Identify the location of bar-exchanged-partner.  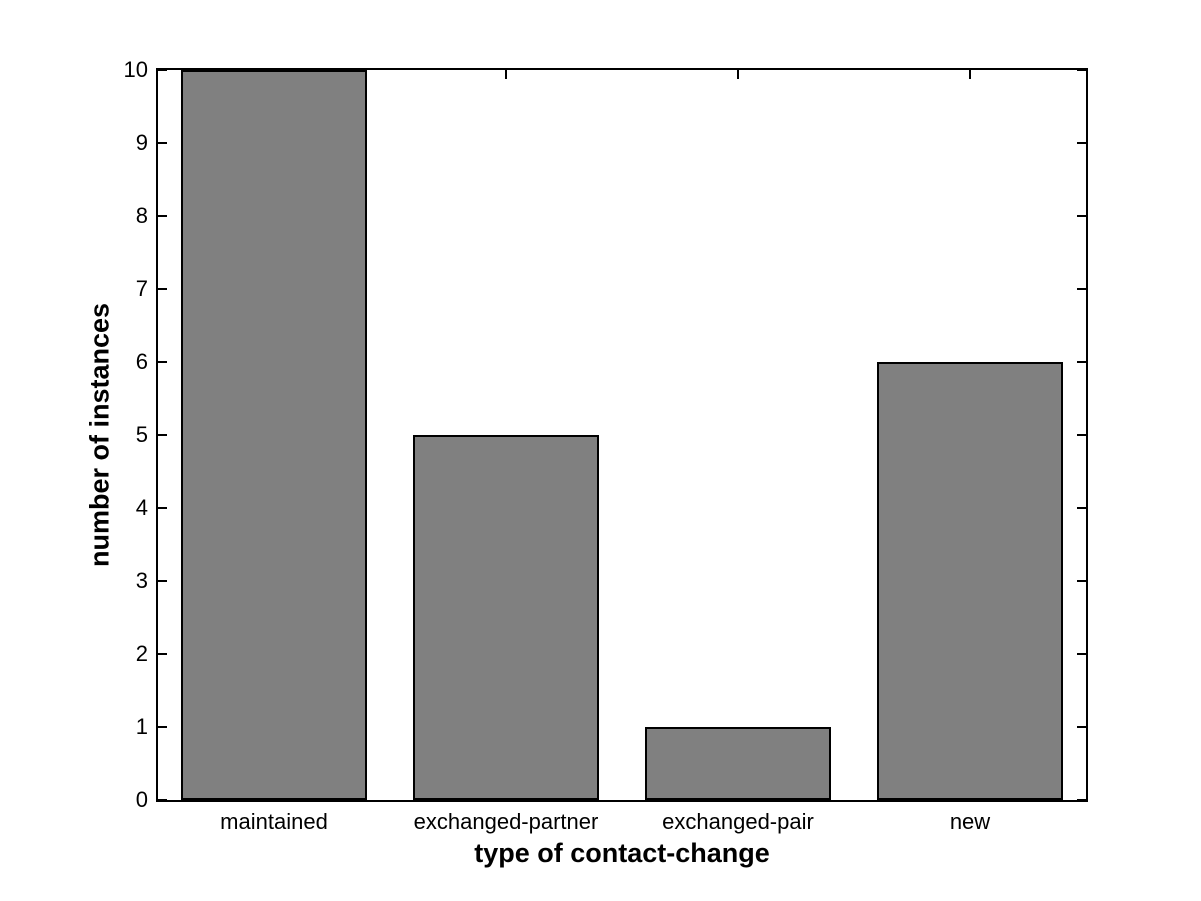
(506, 617).